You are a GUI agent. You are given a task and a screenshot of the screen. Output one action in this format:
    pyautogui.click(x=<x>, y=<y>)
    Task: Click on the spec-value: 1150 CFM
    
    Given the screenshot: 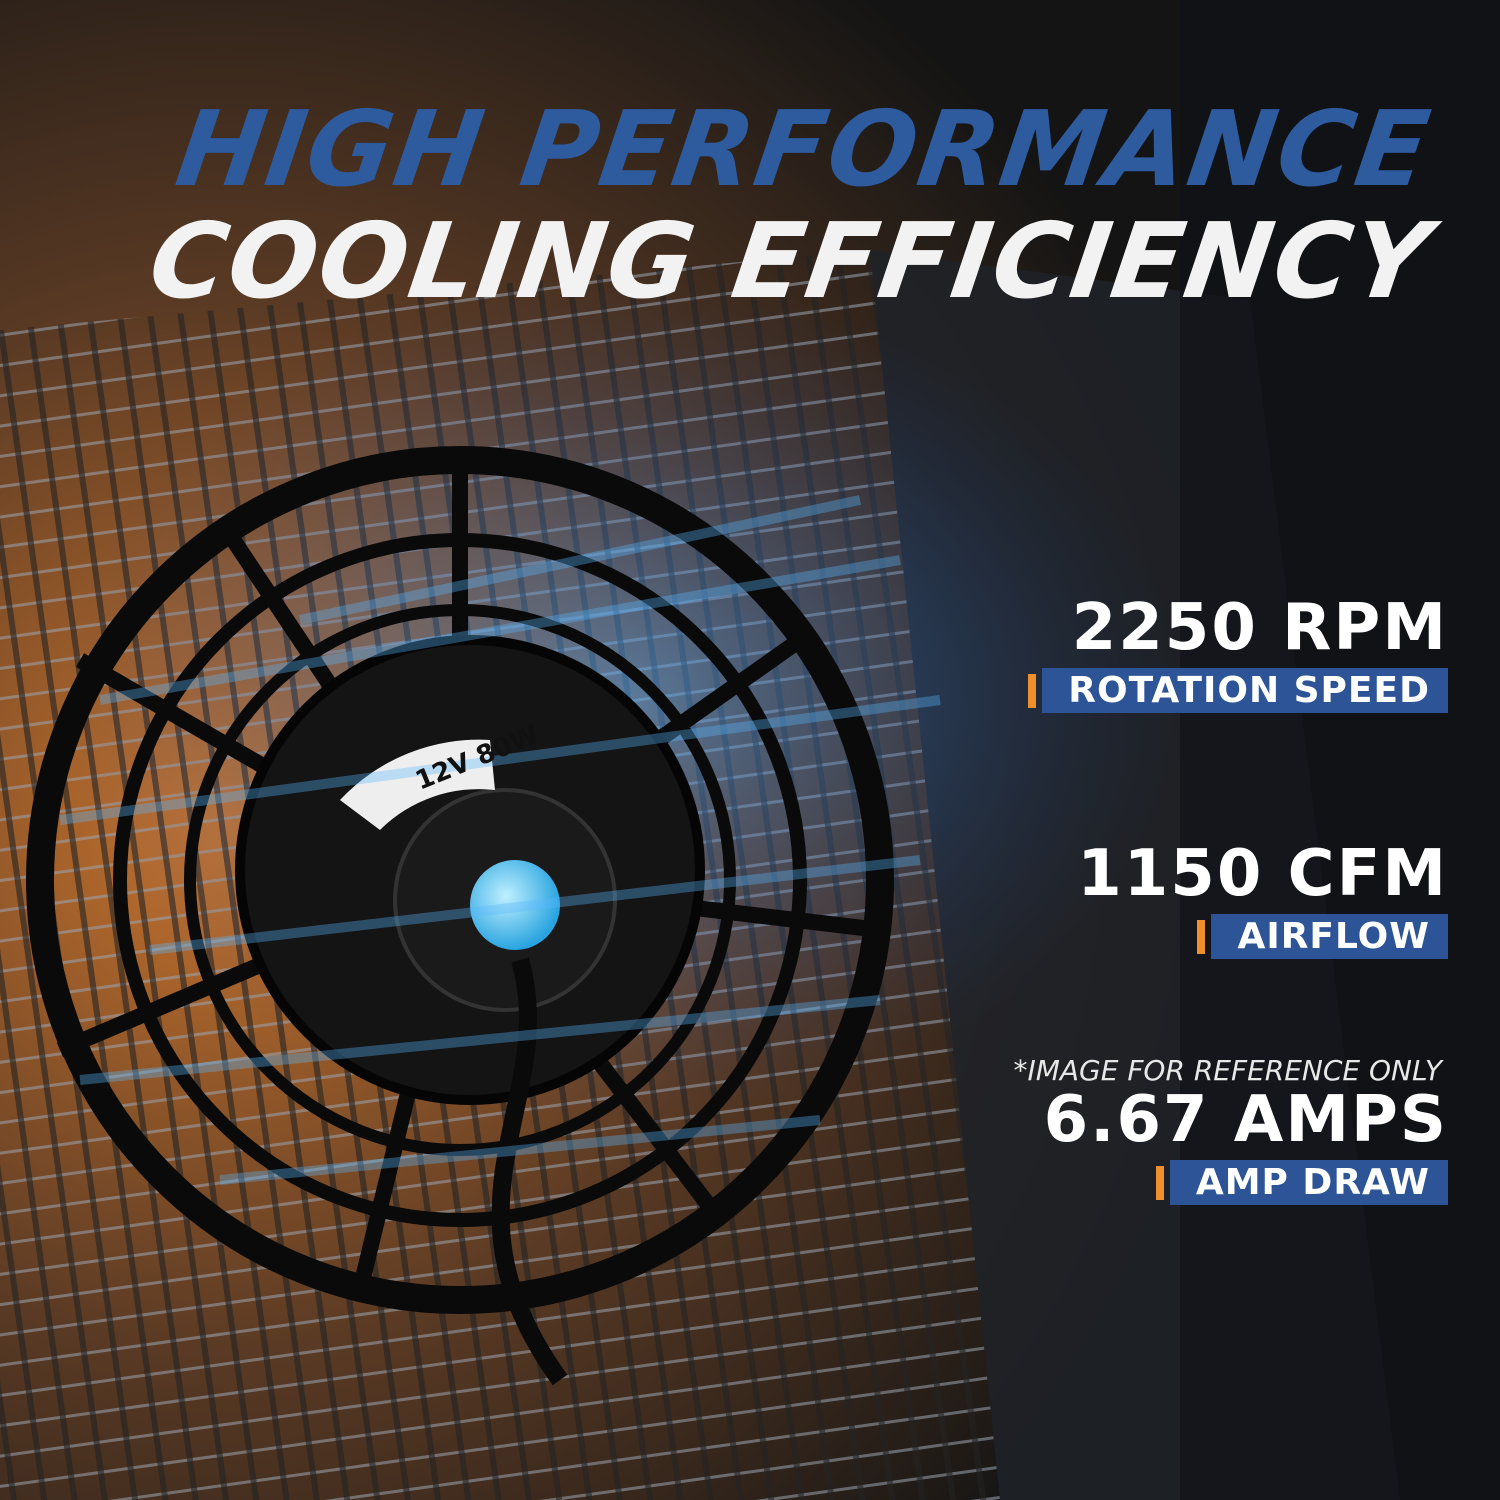 What is the action you would take?
    pyautogui.click(x=1262, y=874)
    